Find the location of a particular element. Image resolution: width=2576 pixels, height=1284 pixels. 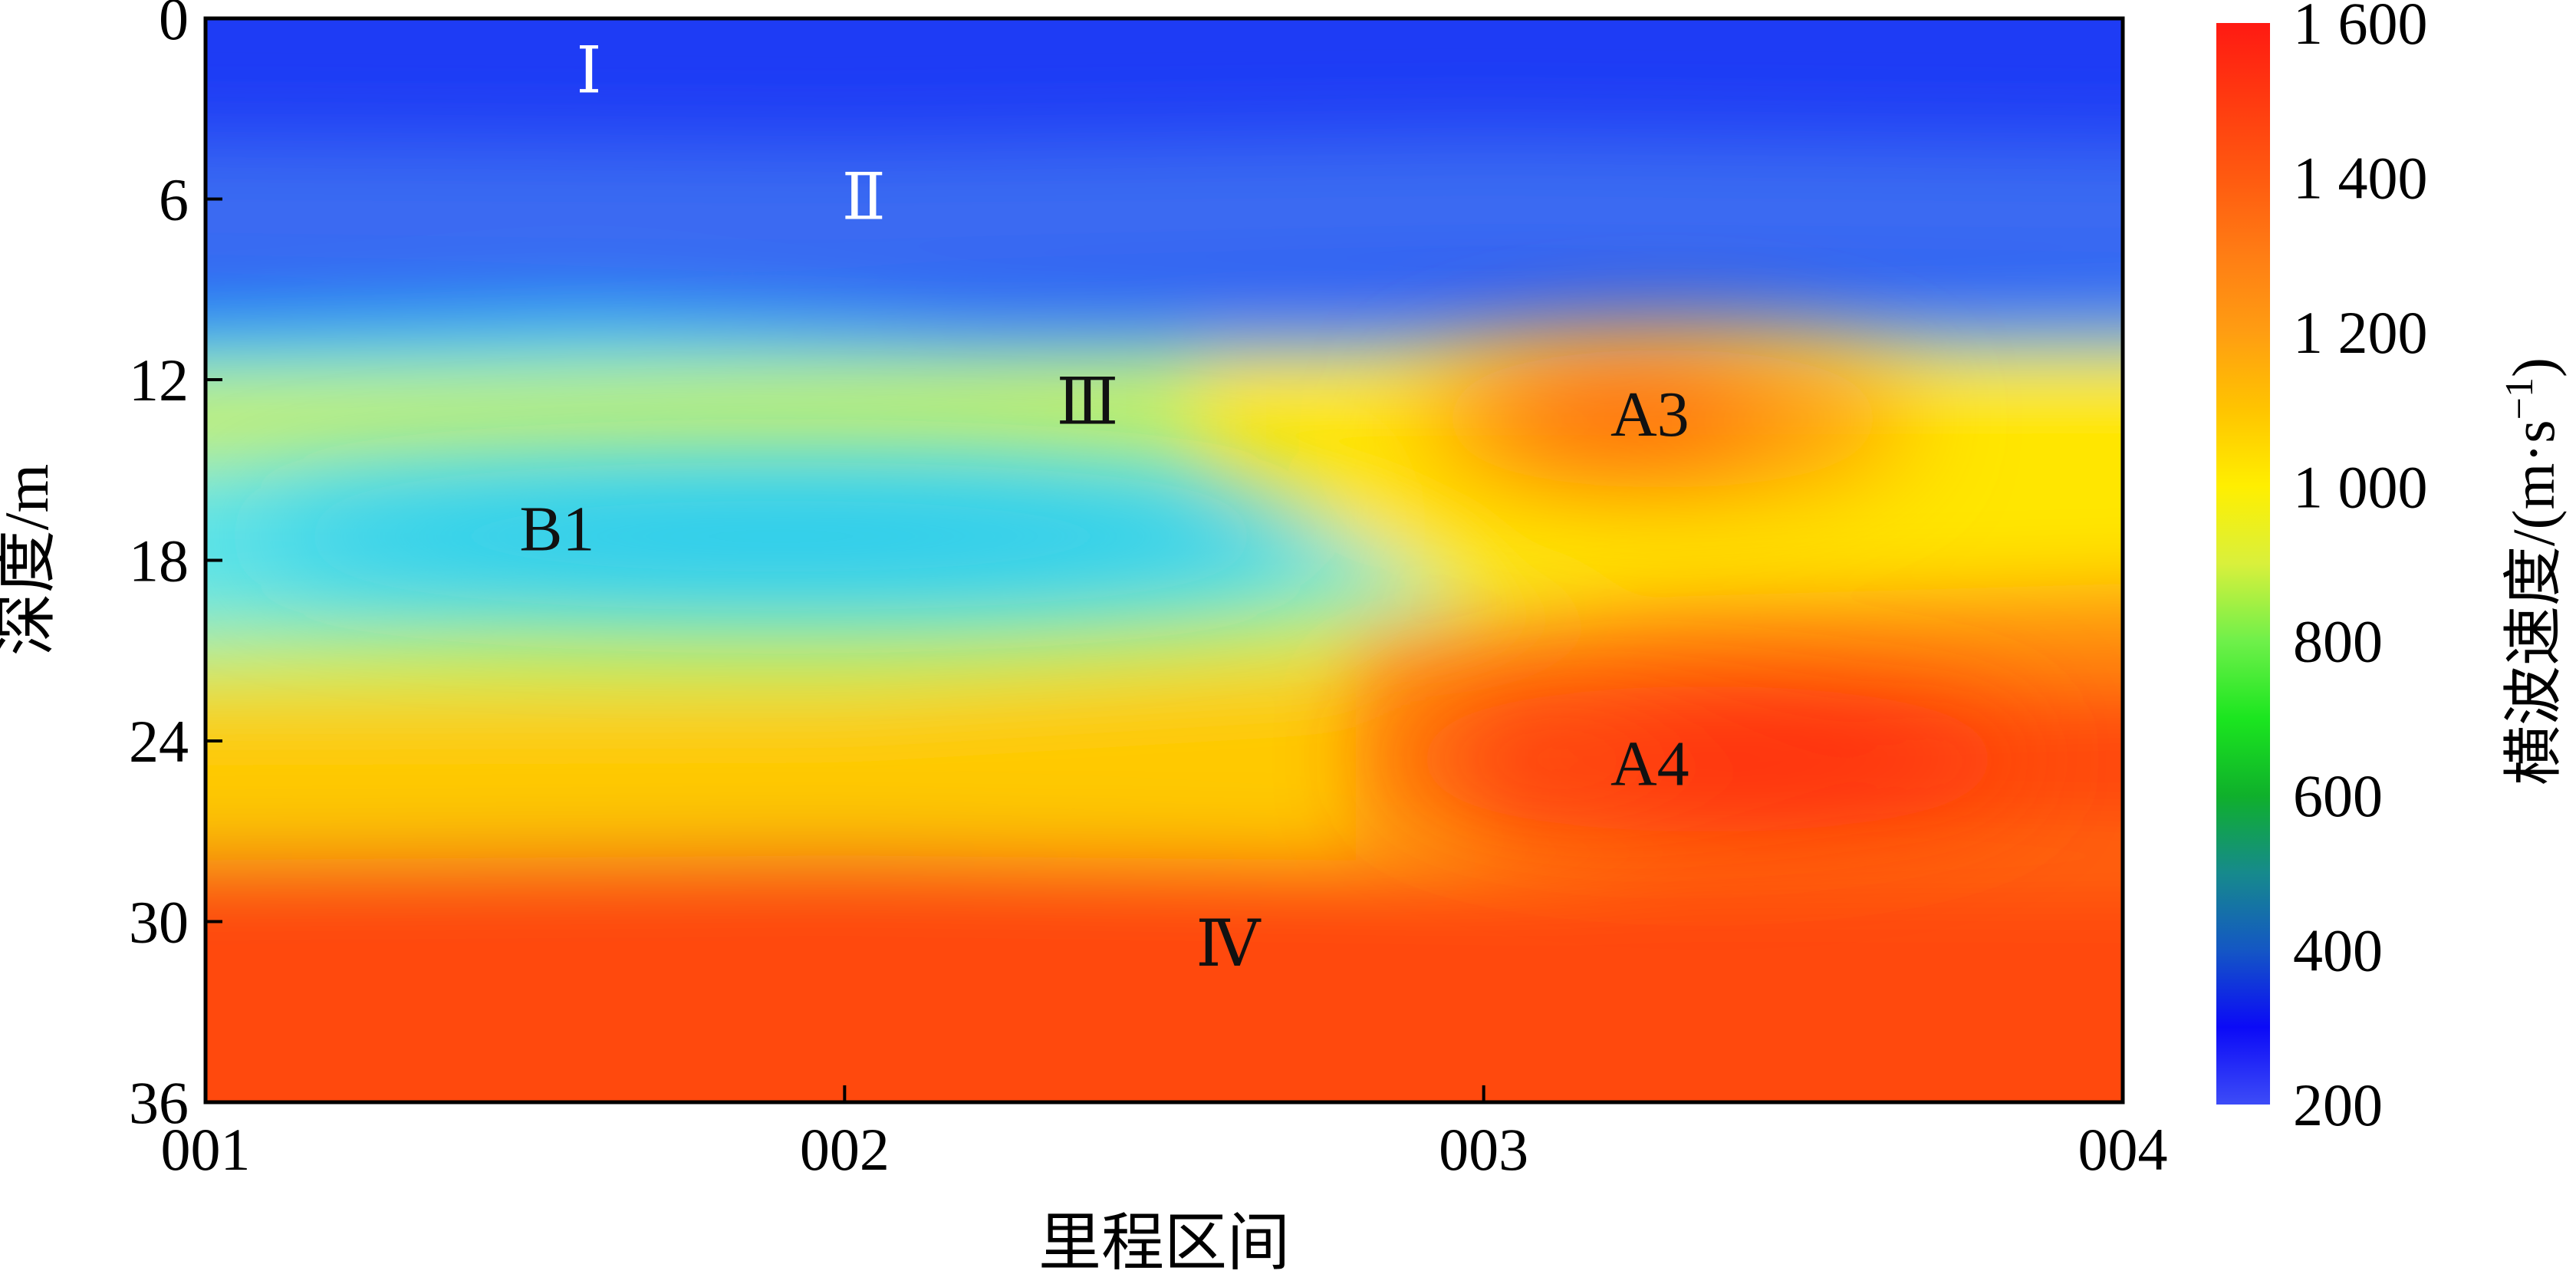

colorbar-tick-label: 600 is located at coordinates (2338, 796).